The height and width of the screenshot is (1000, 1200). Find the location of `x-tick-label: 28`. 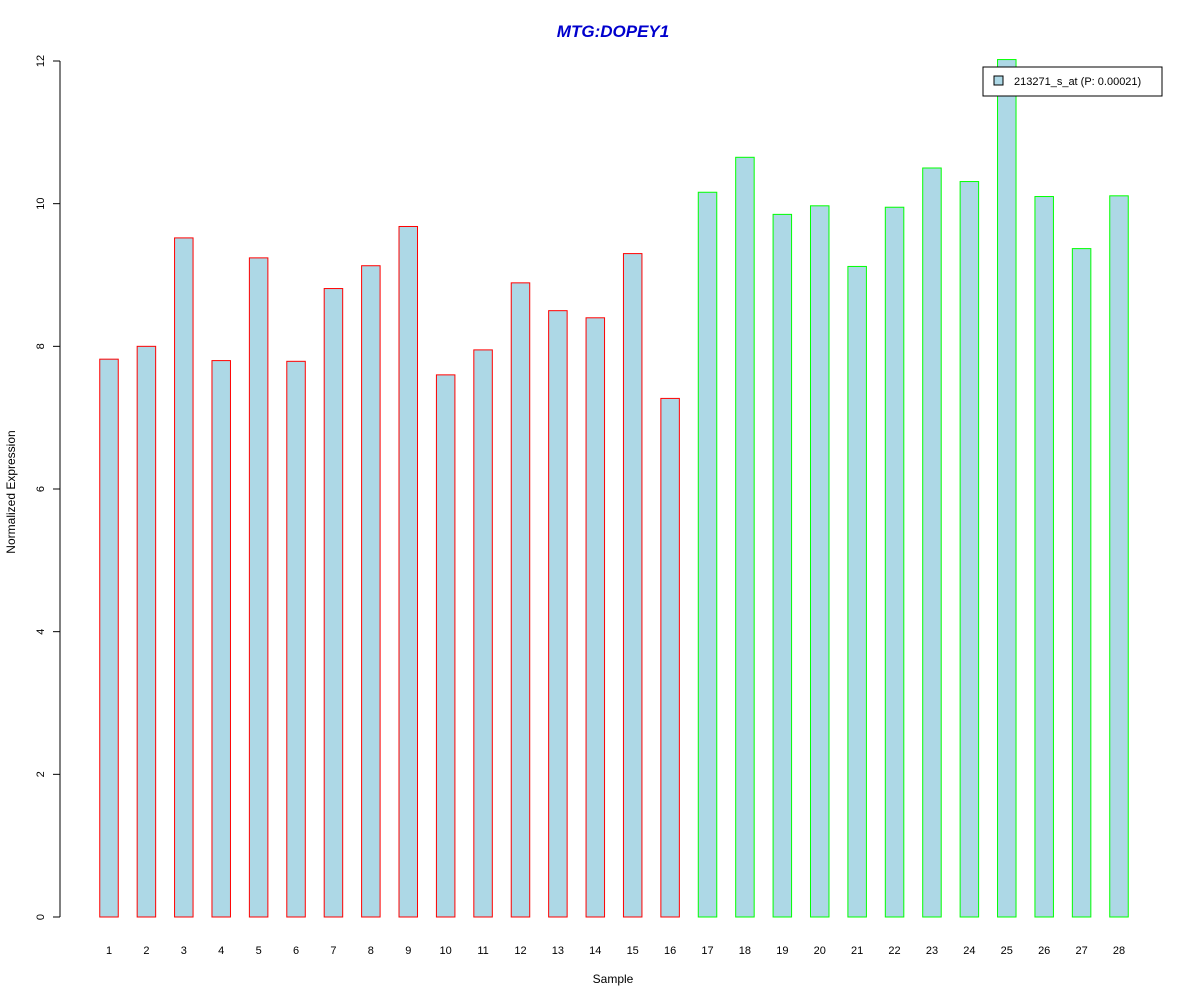

x-tick-label: 28 is located at coordinates (1119, 951).